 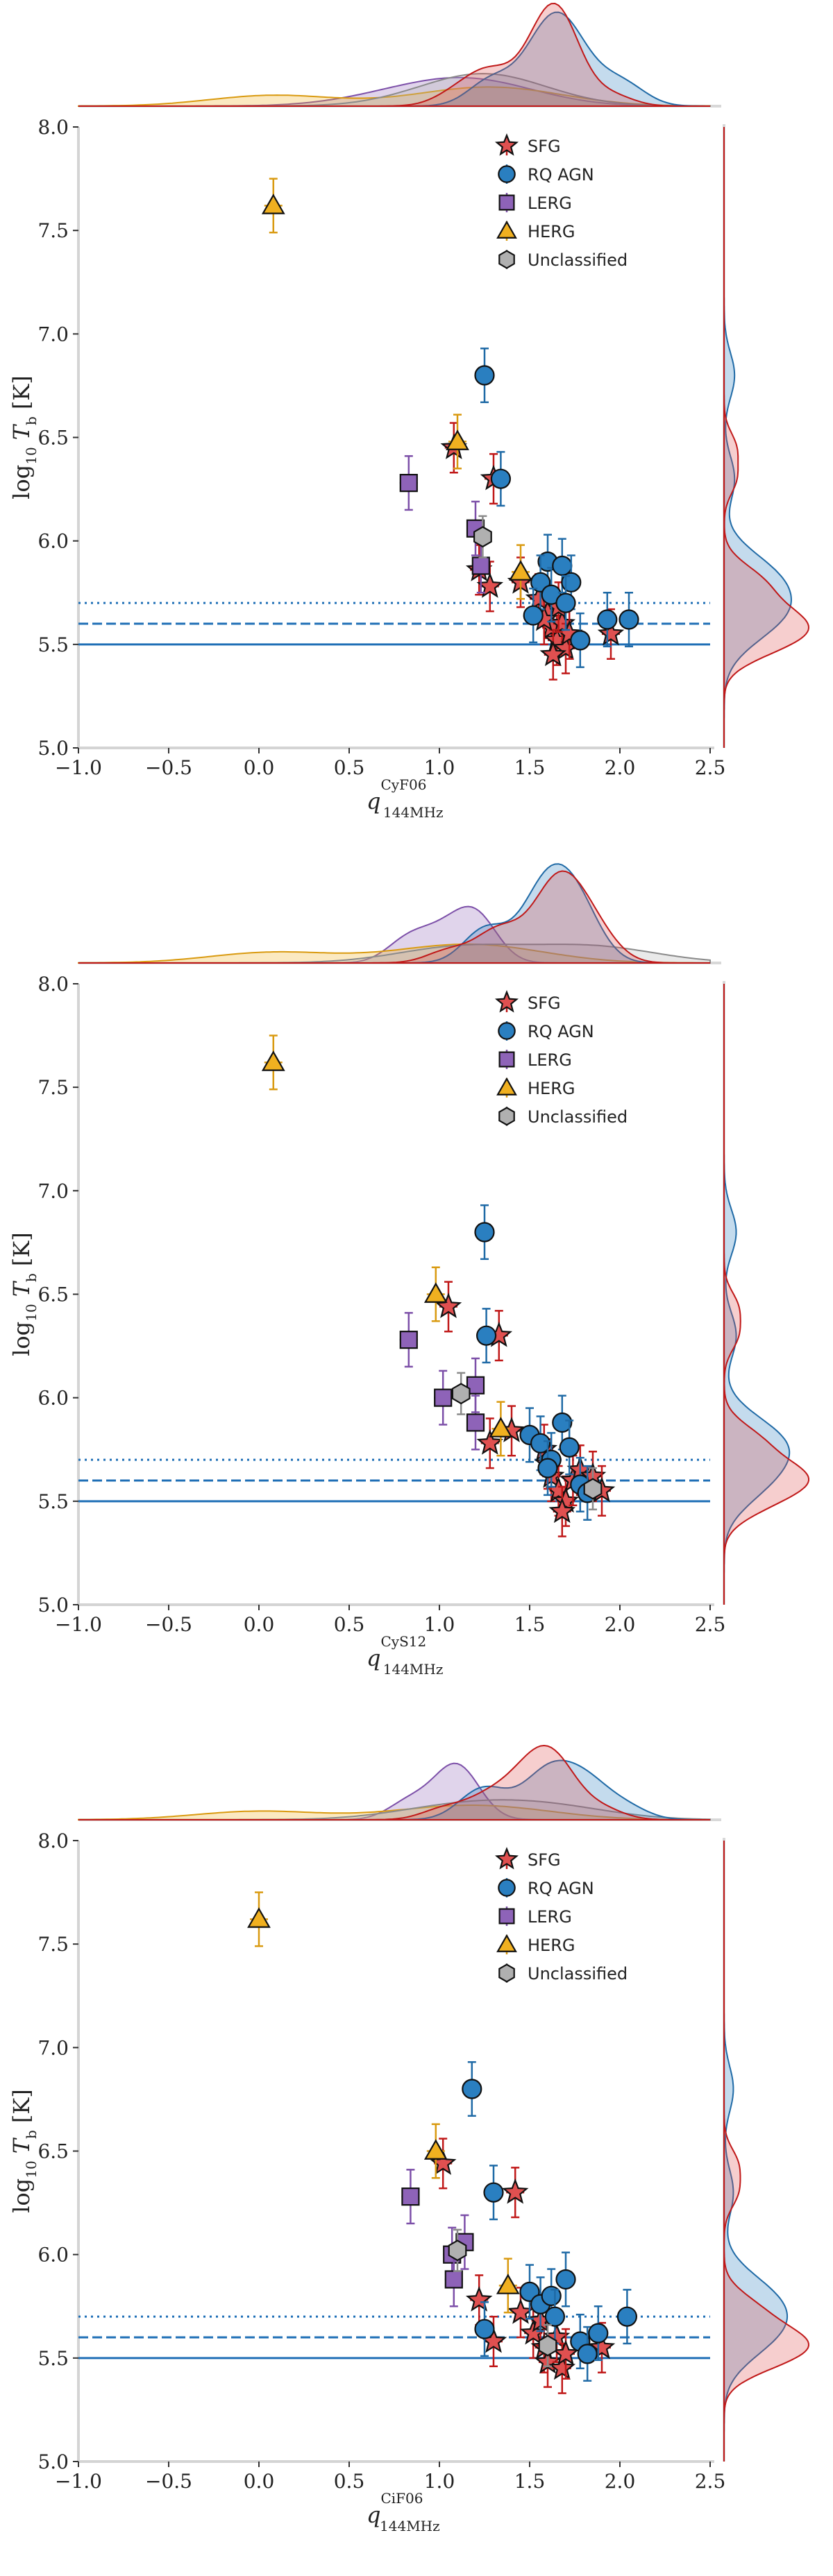 What do you see at coordinates (550, 1060) in the screenshot?
I see `legend-label-lerg: LERG` at bounding box center [550, 1060].